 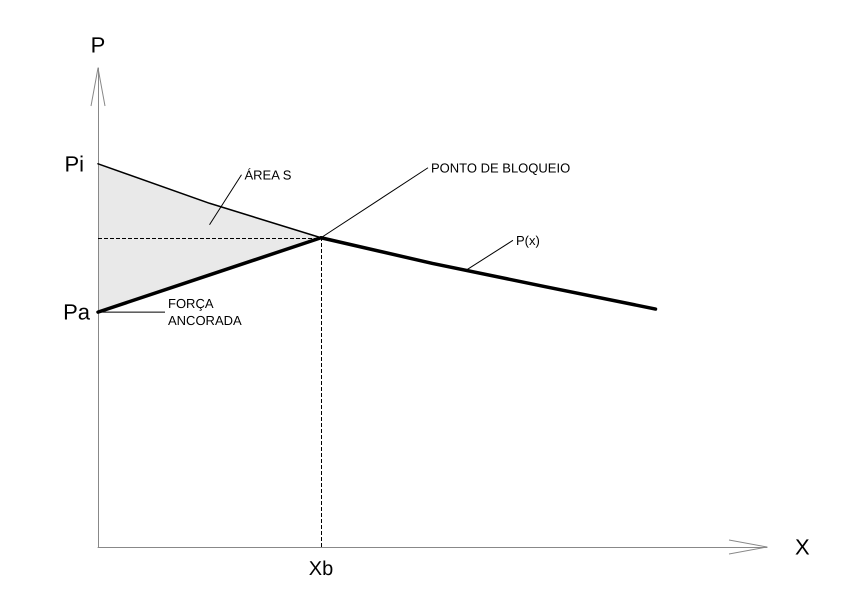 What do you see at coordinates (321, 569) in the screenshot?
I see `text: Xb` at bounding box center [321, 569].